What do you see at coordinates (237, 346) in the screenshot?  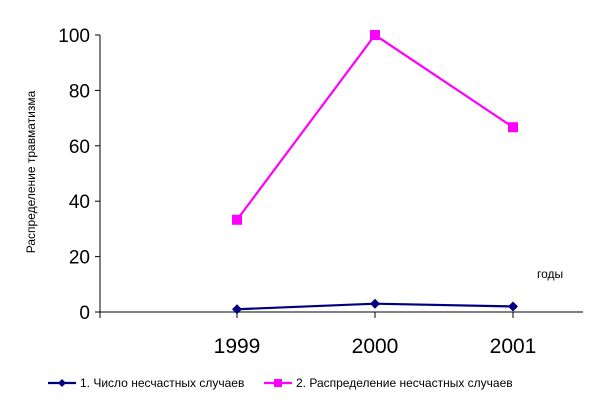 I see `x-tick-label: 1999` at bounding box center [237, 346].